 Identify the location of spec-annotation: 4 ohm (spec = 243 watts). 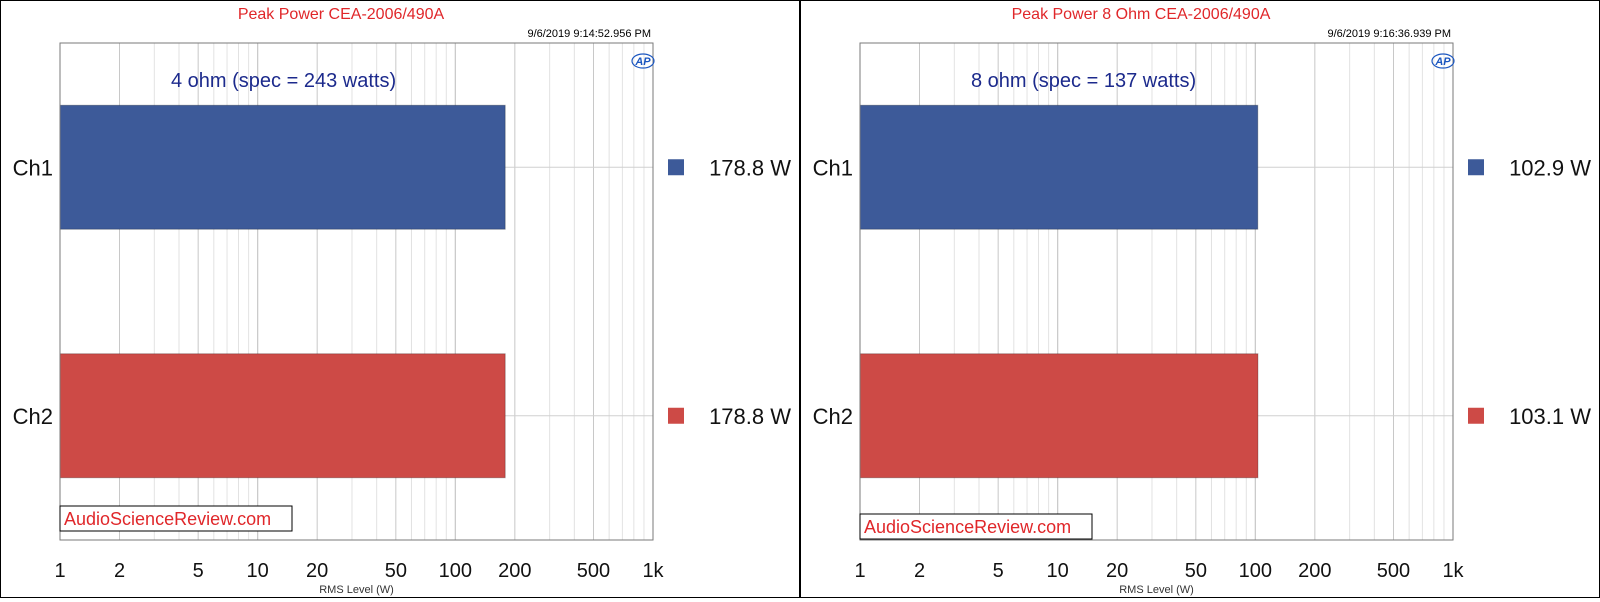
(283, 81).